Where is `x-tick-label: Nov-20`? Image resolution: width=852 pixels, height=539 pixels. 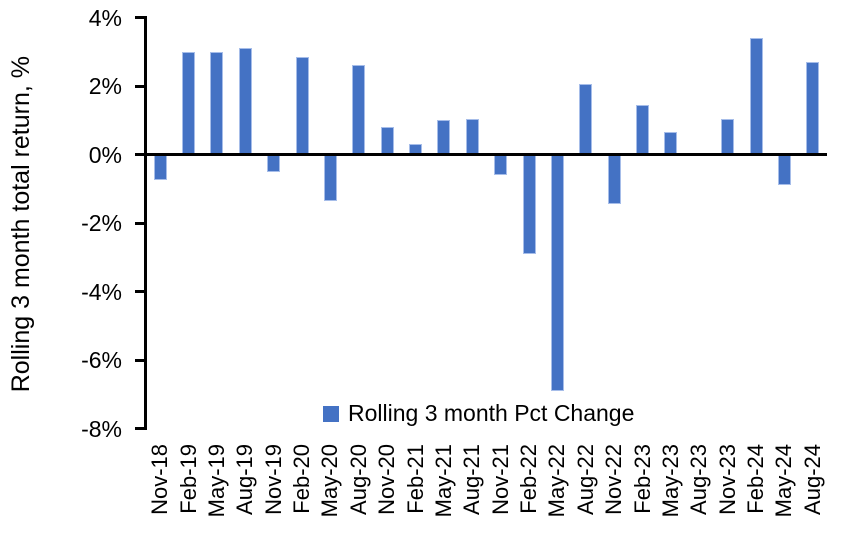 x-tick-label: Nov-20 is located at coordinates (387, 479).